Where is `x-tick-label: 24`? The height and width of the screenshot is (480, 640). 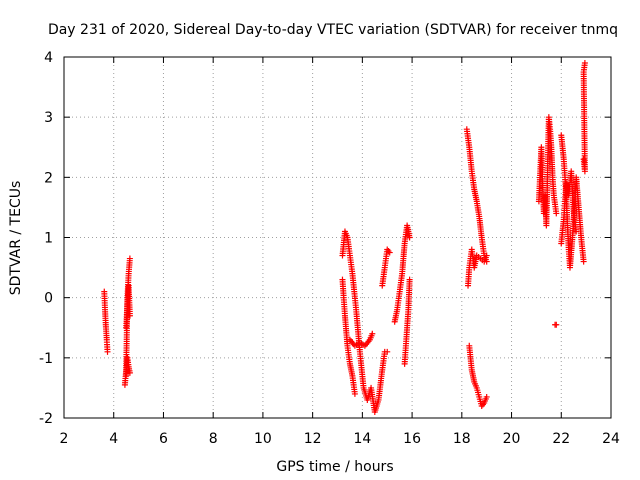
x-tick-label: 24 is located at coordinates (611, 439).